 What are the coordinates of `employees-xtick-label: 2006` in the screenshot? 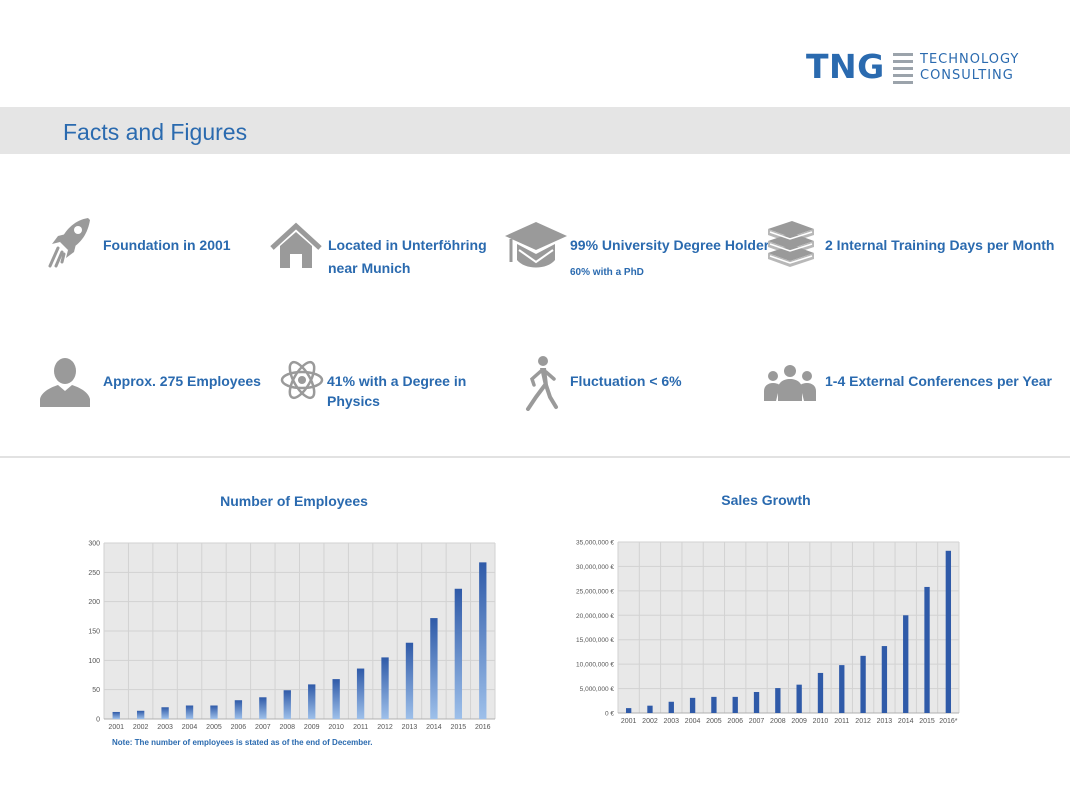 It's located at (239, 727).